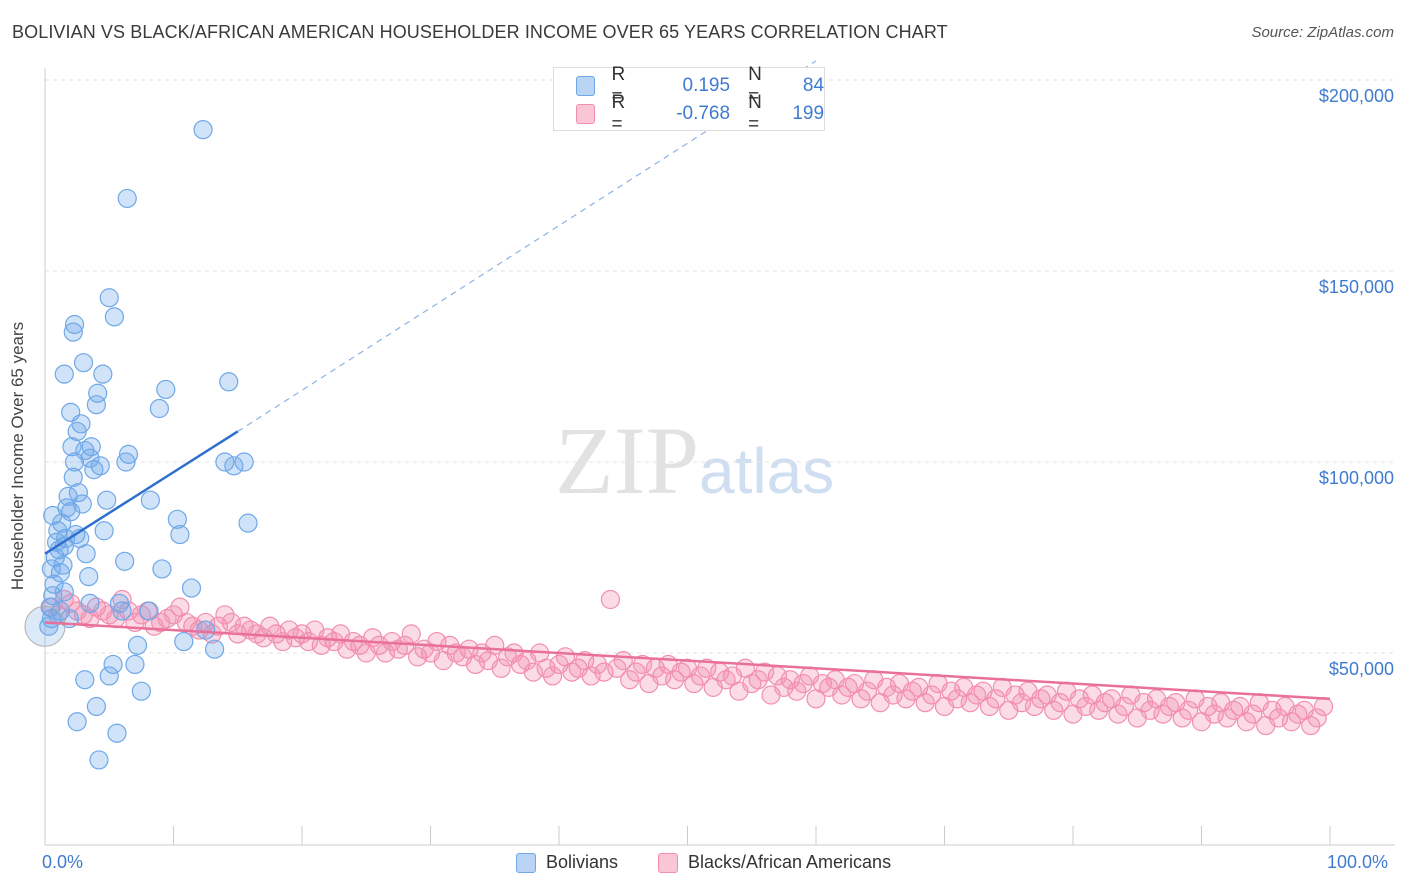 The width and height of the screenshot is (1406, 892). Describe the element at coordinates (1361, 669) in the screenshot. I see `y-tick-50000: $50,000` at that location.